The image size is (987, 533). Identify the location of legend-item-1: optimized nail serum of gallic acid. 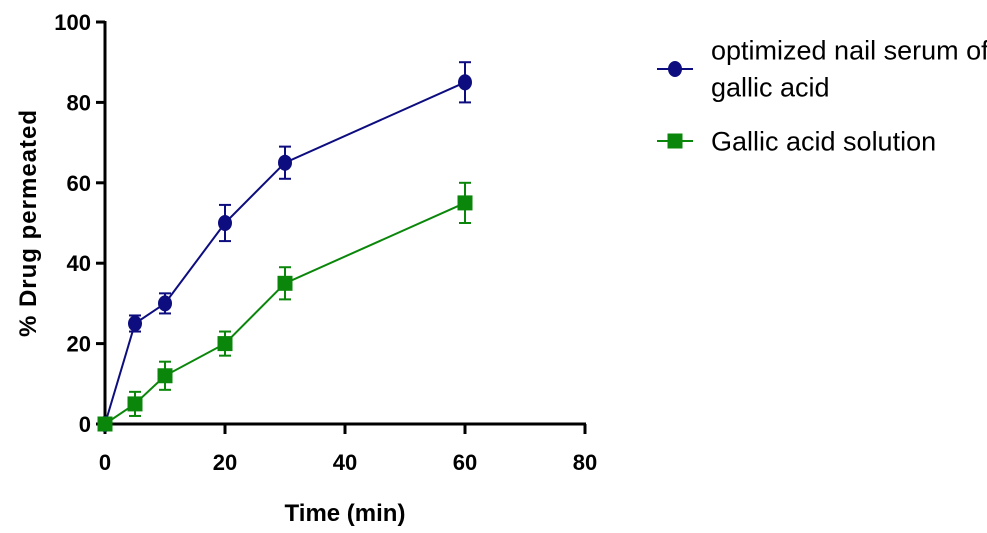
(822, 68).